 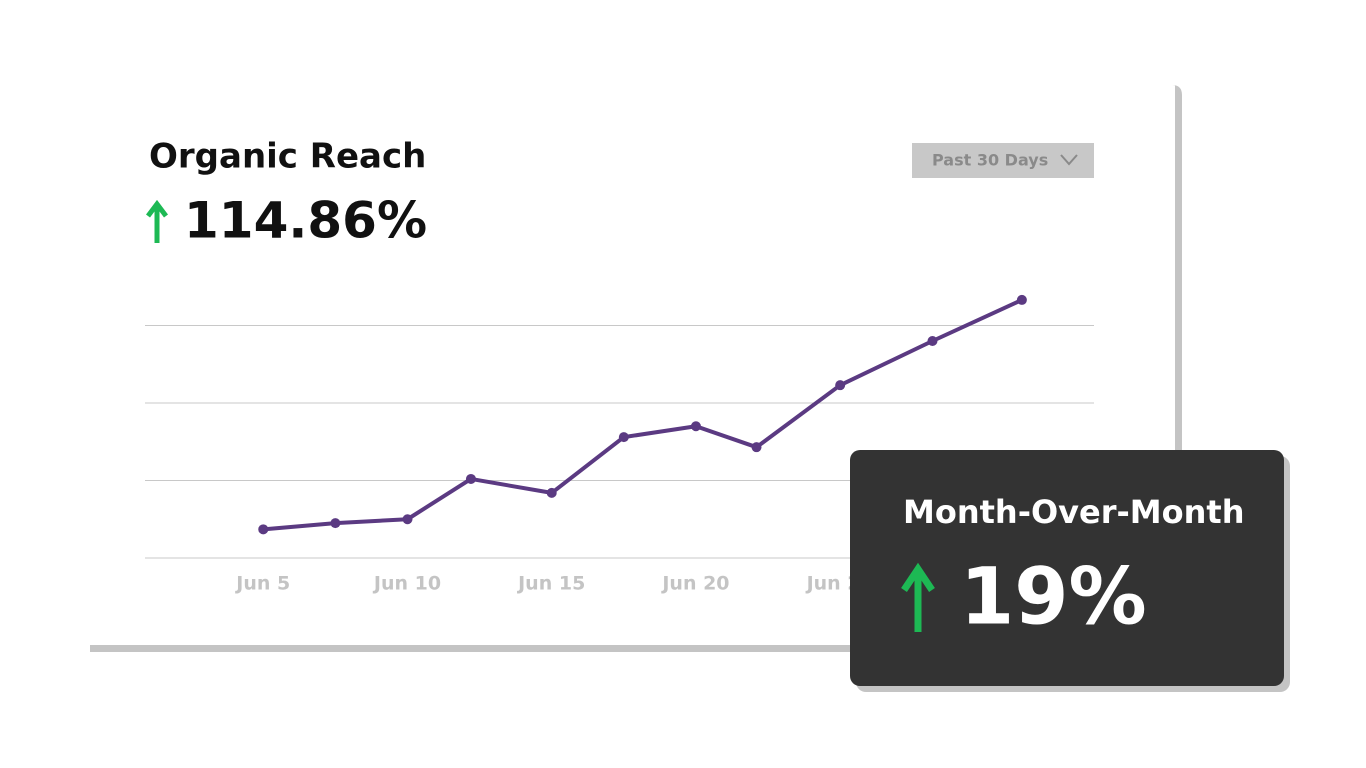 What do you see at coordinates (1073, 512) in the screenshot?
I see `popup-title: Month-Over-Month` at bounding box center [1073, 512].